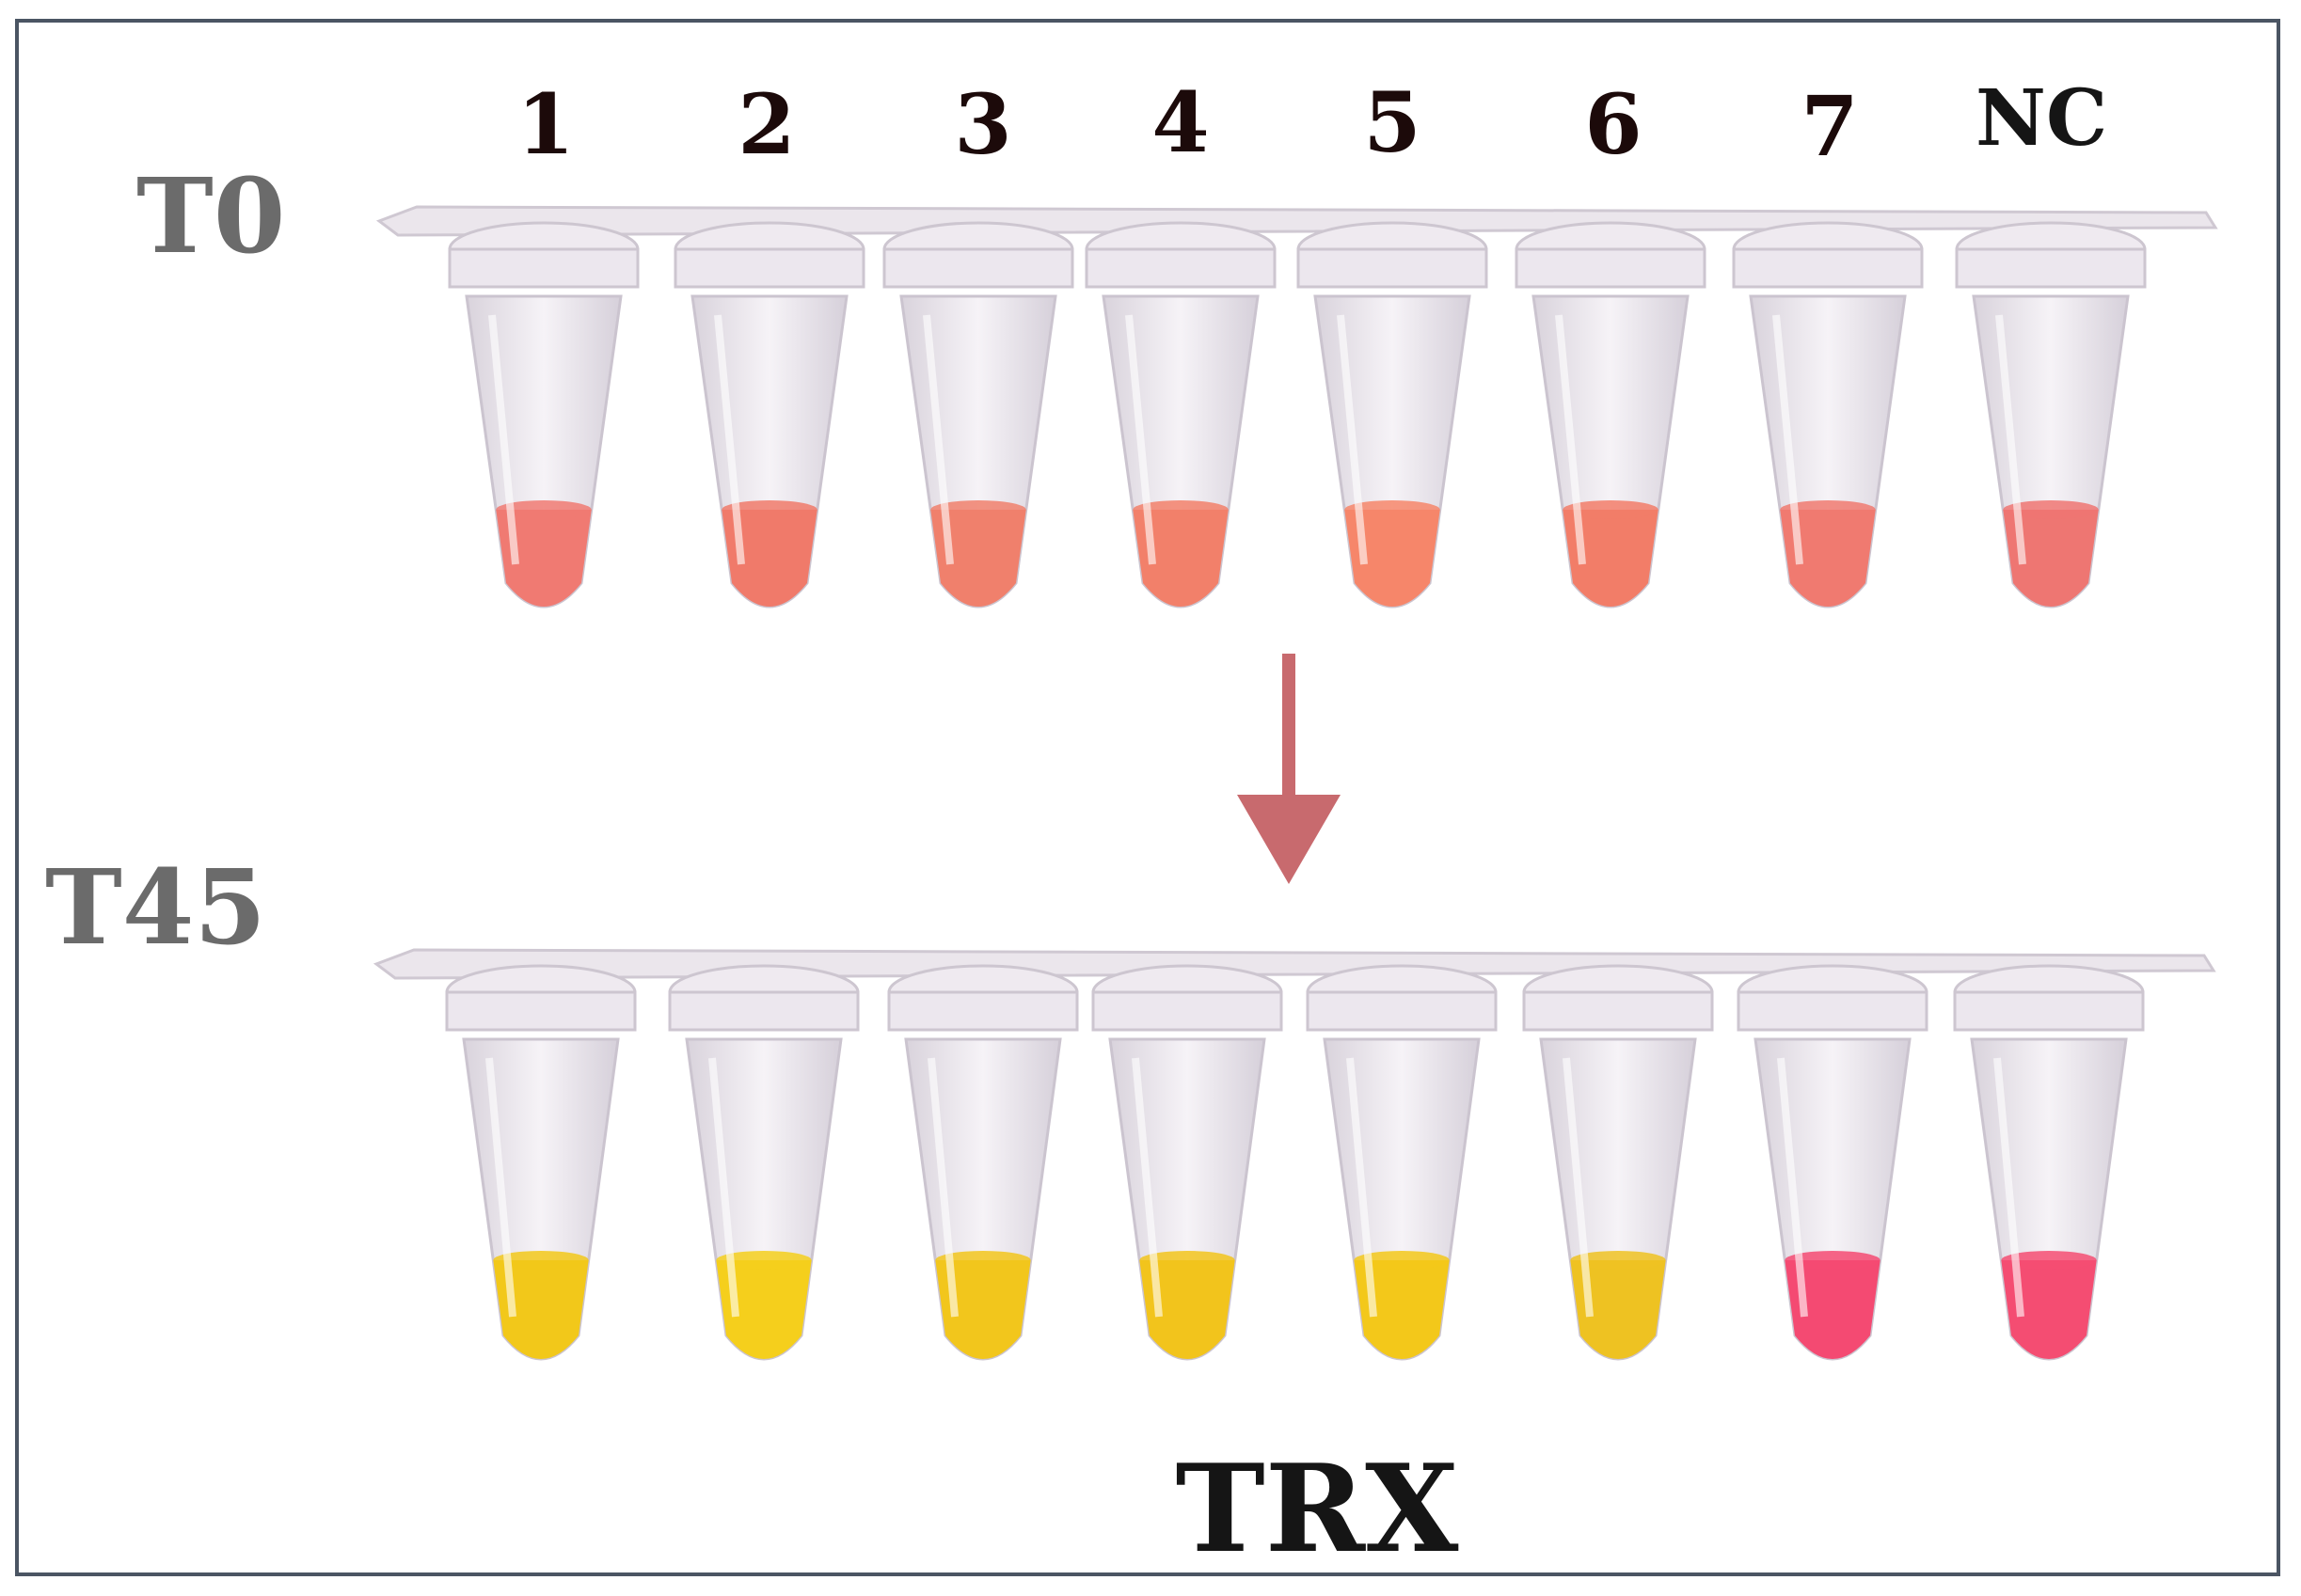 The image size is (2301, 1596). What do you see at coordinates (1830, 126) in the screenshot?
I see `lane-label-7: 7` at bounding box center [1830, 126].